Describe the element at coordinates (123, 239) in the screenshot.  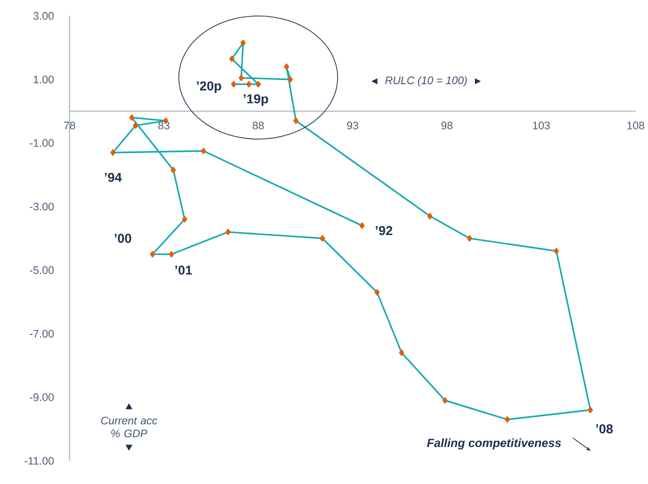
I see `annotation: ’00` at that location.